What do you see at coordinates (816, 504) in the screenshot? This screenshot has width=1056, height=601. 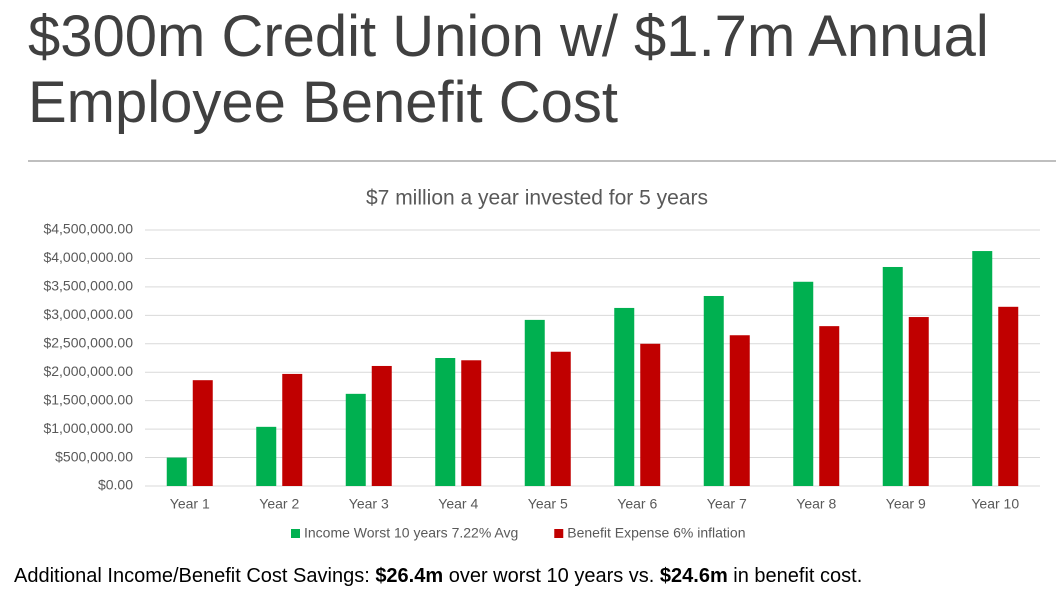 I see `x-tick-label: Year 8` at bounding box center [816, 504].